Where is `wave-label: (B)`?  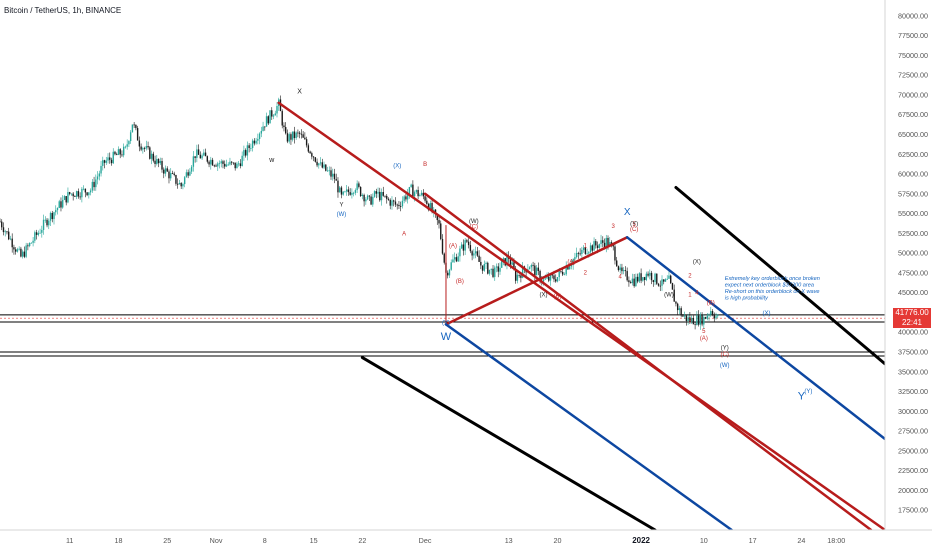 wave-label: (B) is located at coordinates (460, 282).